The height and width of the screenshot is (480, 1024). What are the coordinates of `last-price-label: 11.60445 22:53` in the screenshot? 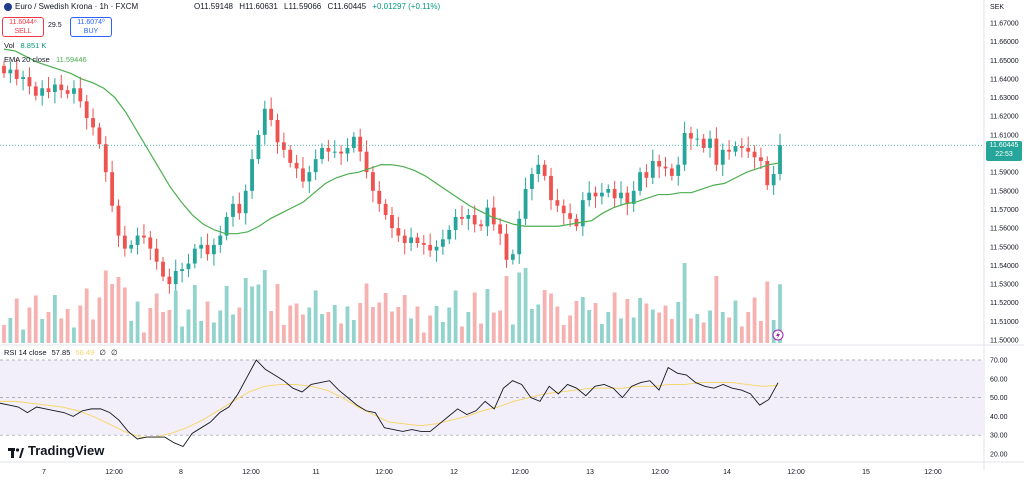 It's located at (1004, 151).